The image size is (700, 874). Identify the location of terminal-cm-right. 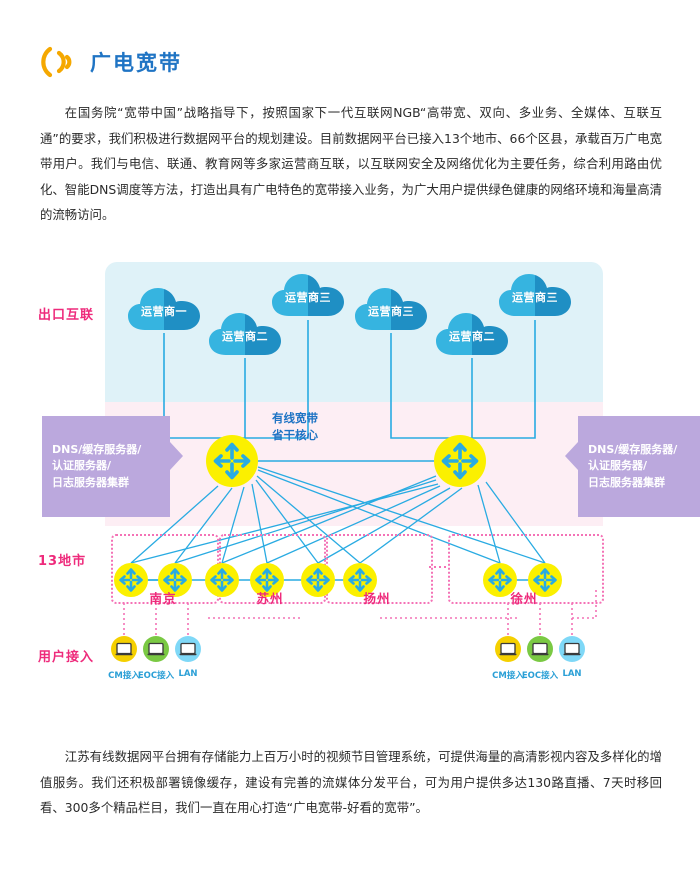
(508, 649).